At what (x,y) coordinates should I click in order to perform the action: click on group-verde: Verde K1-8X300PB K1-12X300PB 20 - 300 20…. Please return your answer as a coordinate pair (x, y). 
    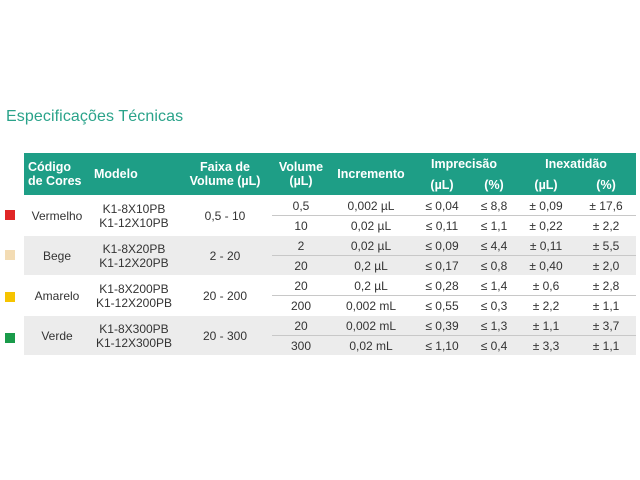
    Looking at the image, I should click on (330, 335).